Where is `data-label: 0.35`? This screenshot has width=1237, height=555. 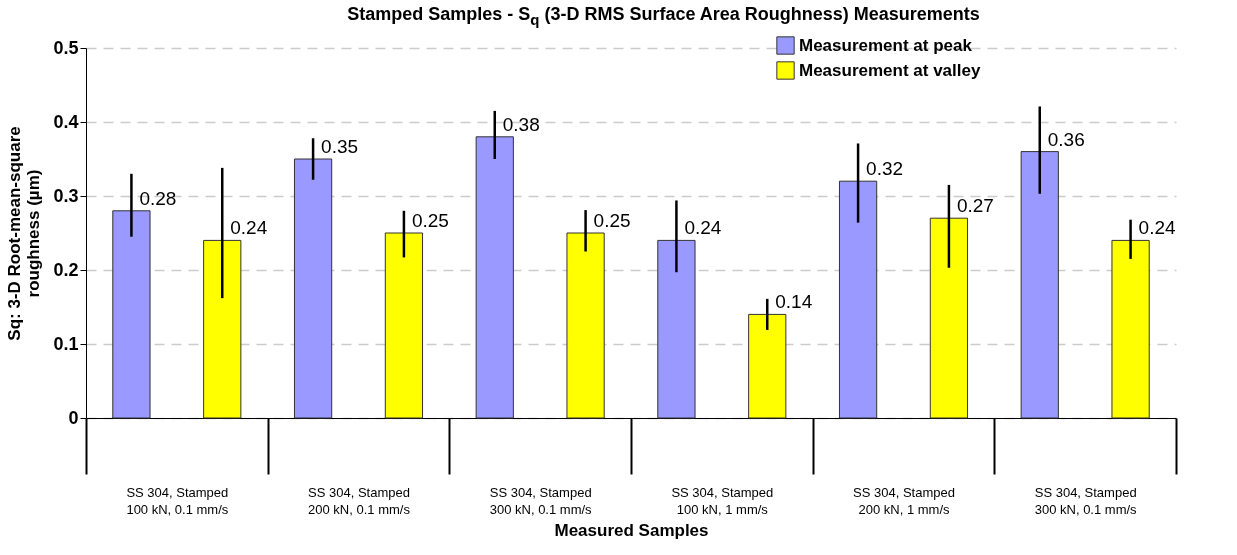
data-label: 0.35 is located at coordinates (340, 146).